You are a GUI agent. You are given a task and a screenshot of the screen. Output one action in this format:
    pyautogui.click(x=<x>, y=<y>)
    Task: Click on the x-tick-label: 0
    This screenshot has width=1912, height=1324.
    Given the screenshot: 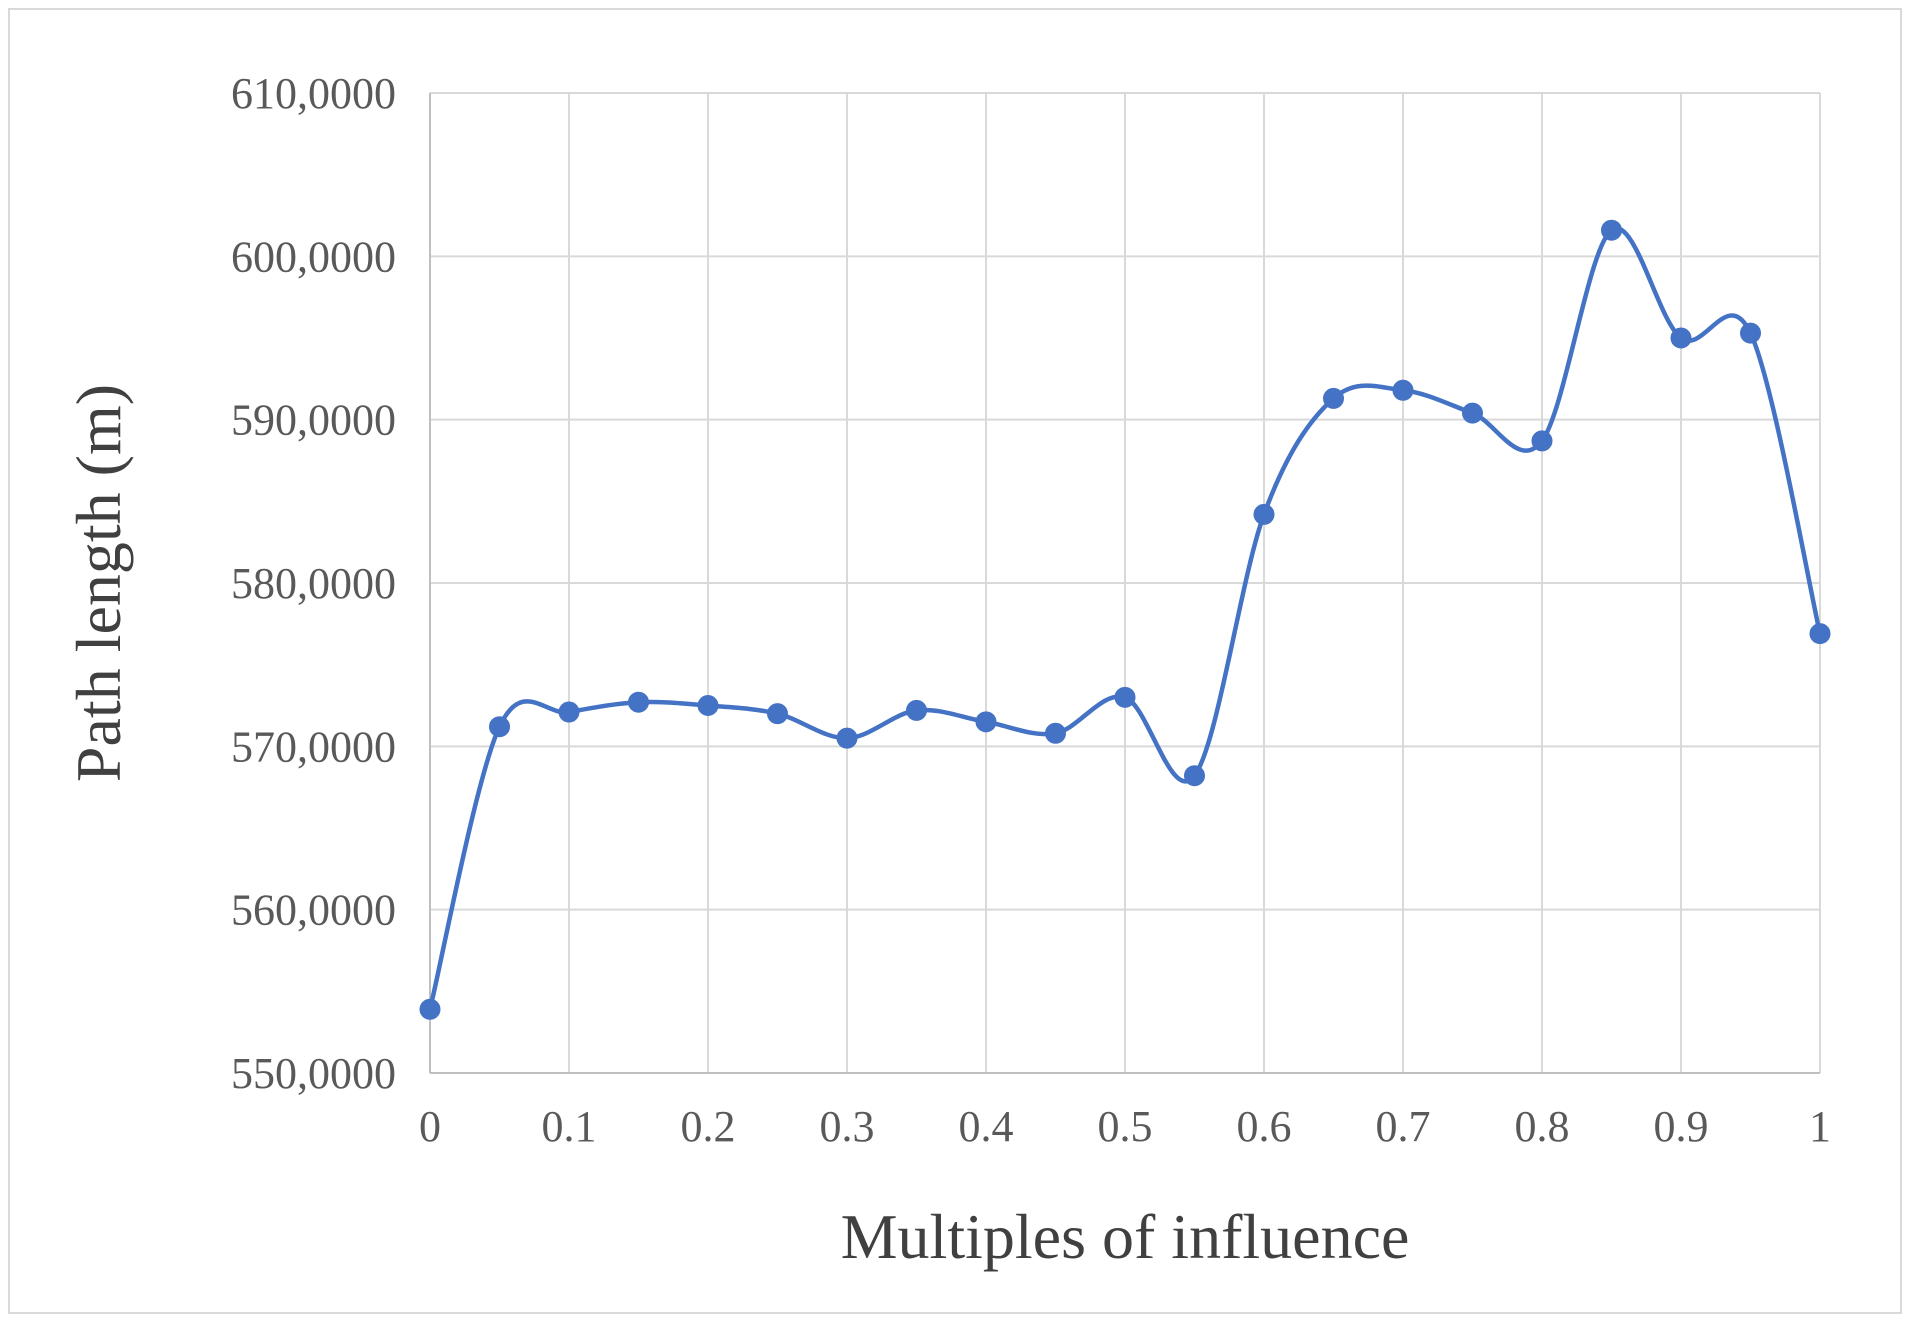 What is the action you would take?
    pyautogui.click(x=430, y=1126)
    